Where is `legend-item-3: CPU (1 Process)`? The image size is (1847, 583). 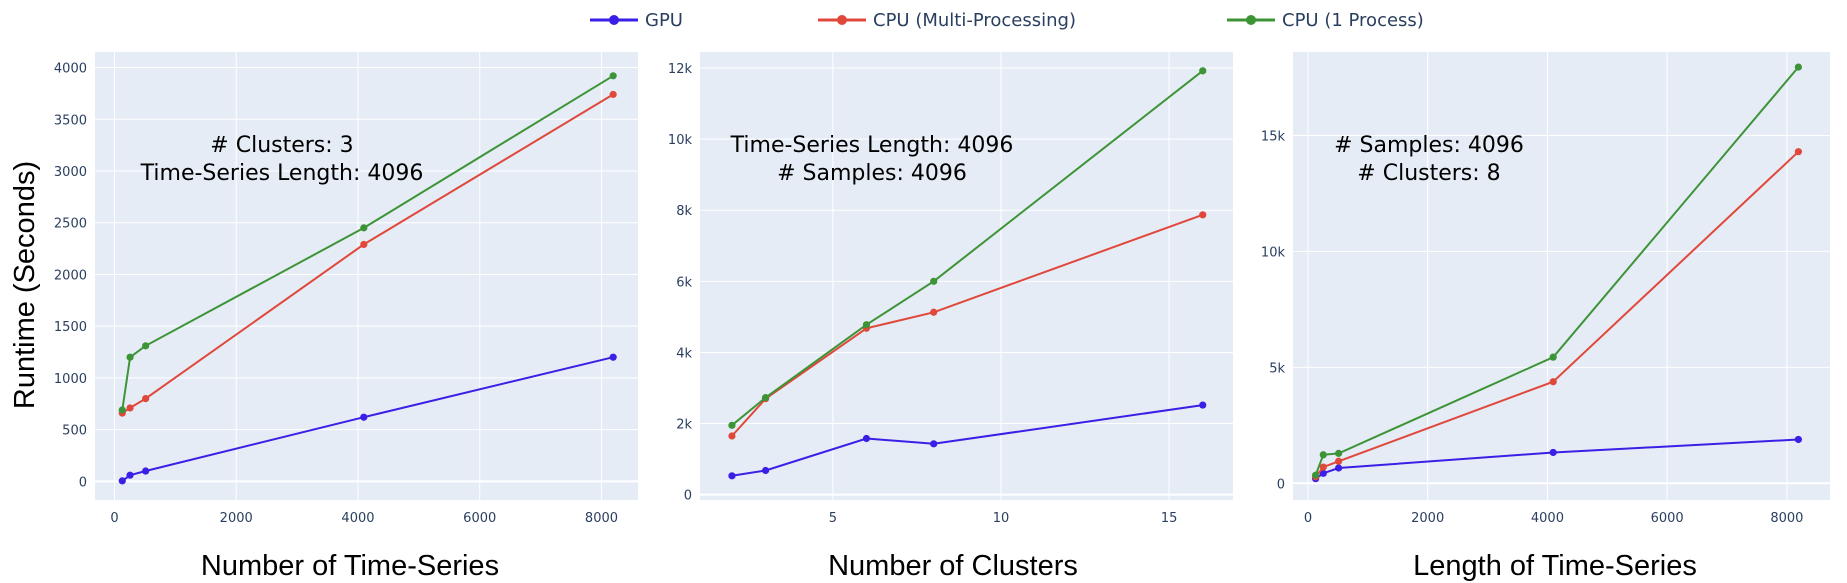 legend-item-3: CPU (1 Process) is located at coordinates (1325, 20).